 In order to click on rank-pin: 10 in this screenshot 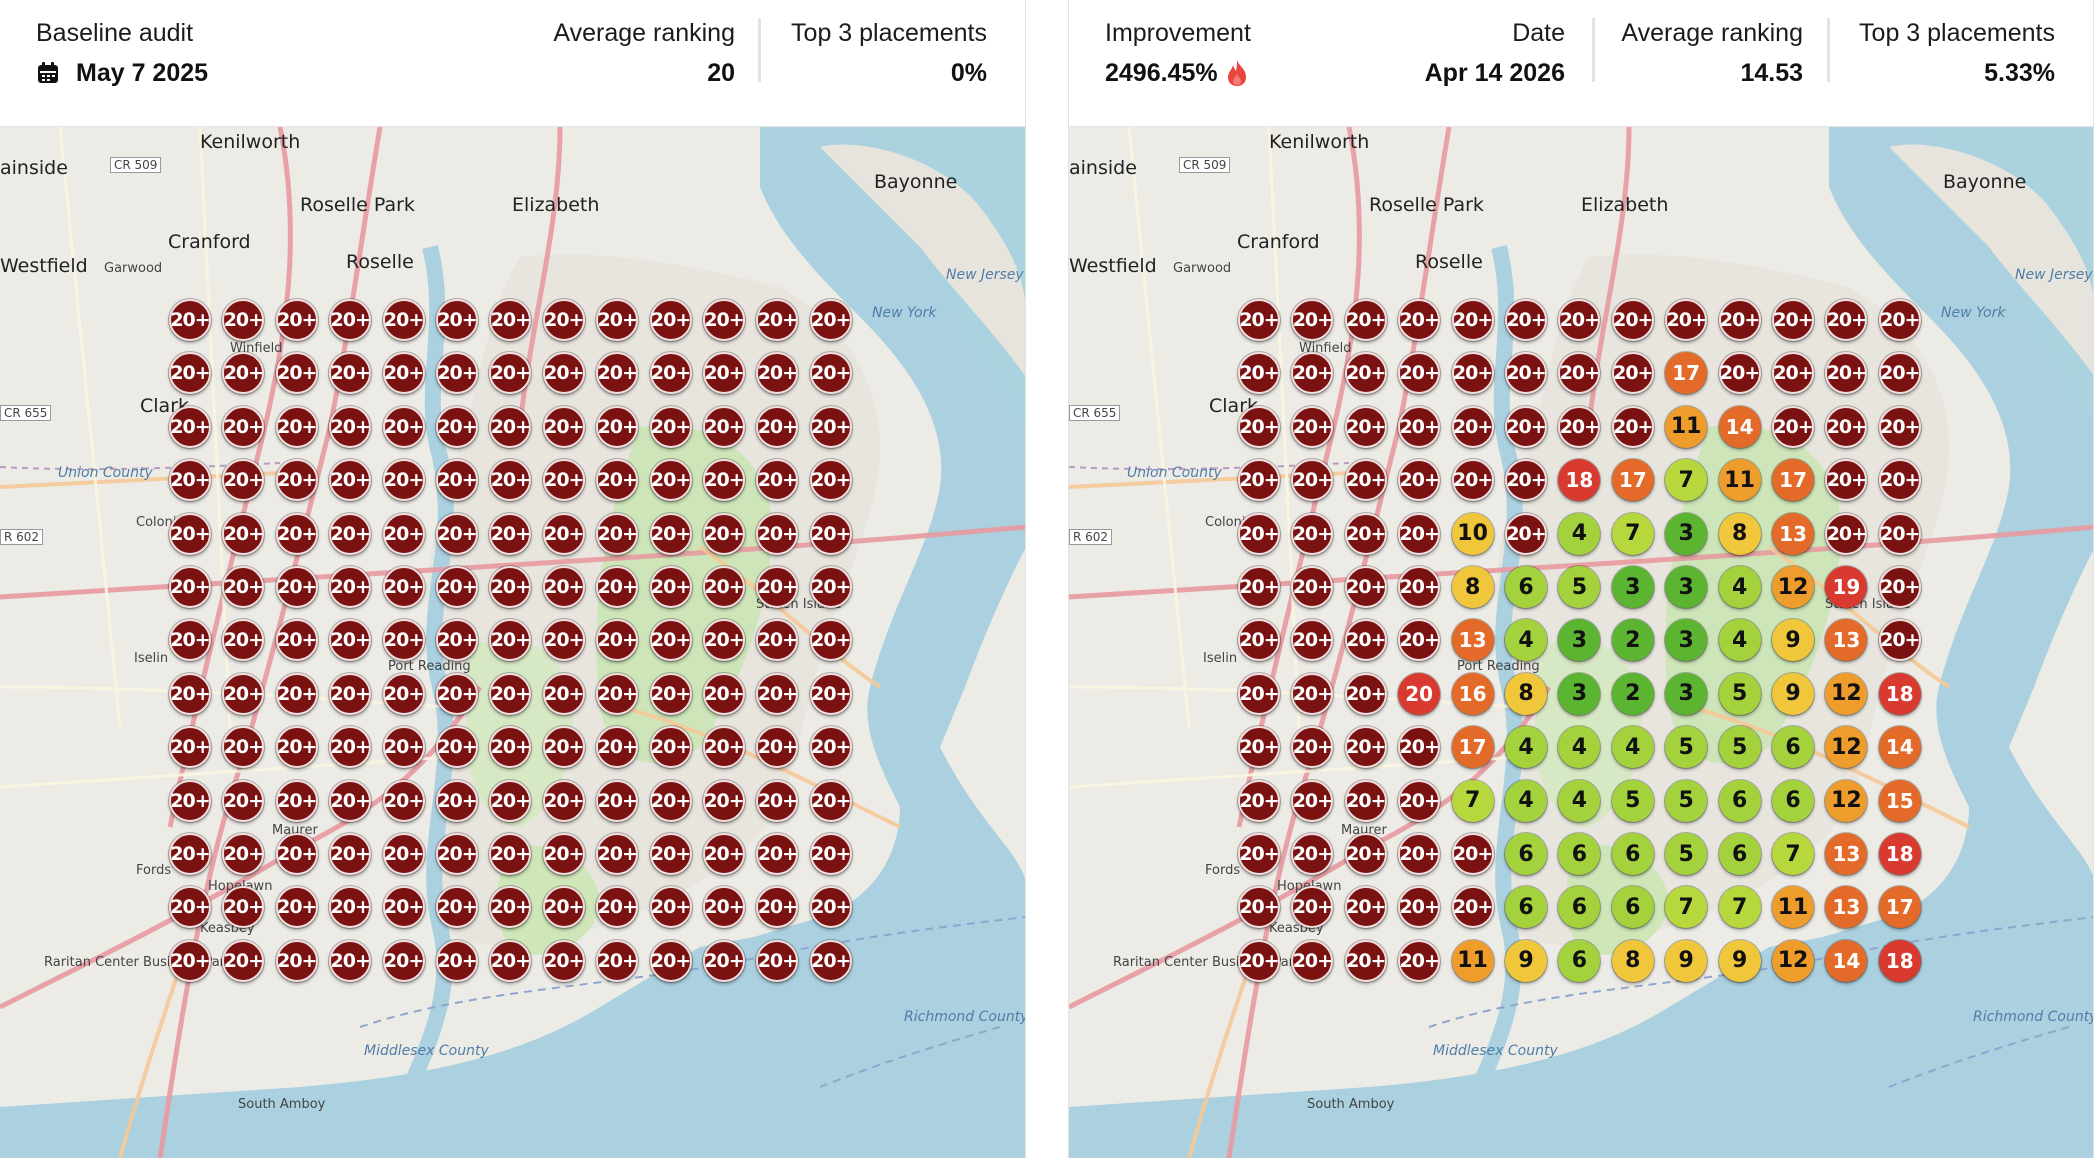, I will do `click(1472, 533)`.